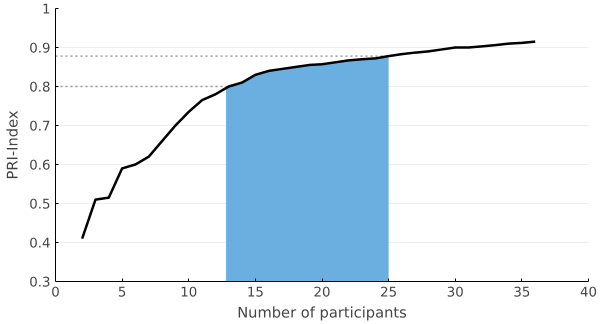 The width and height of the screenshot is (600, 324). Describe the element at coordinates (46, 10) in the screenshot. I see `y-tick-label: 1` at that location.